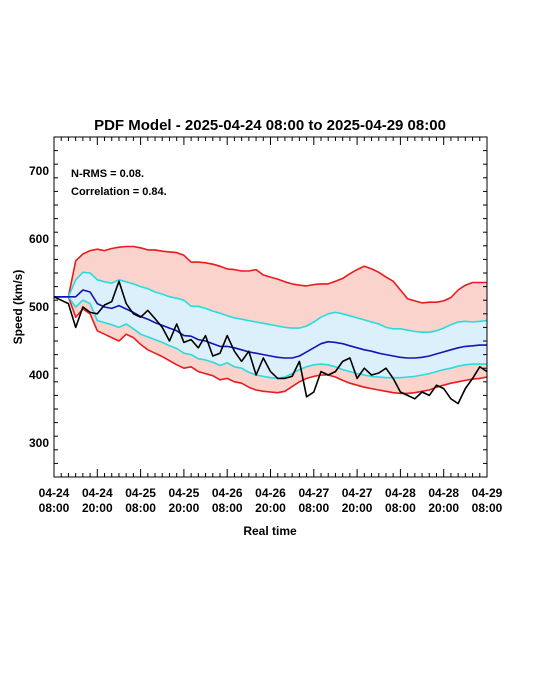  Describe the element at coordinates (119, 192) in the screenshot. I see `annotation-correlation: Correlation = 0.84.` at that location.